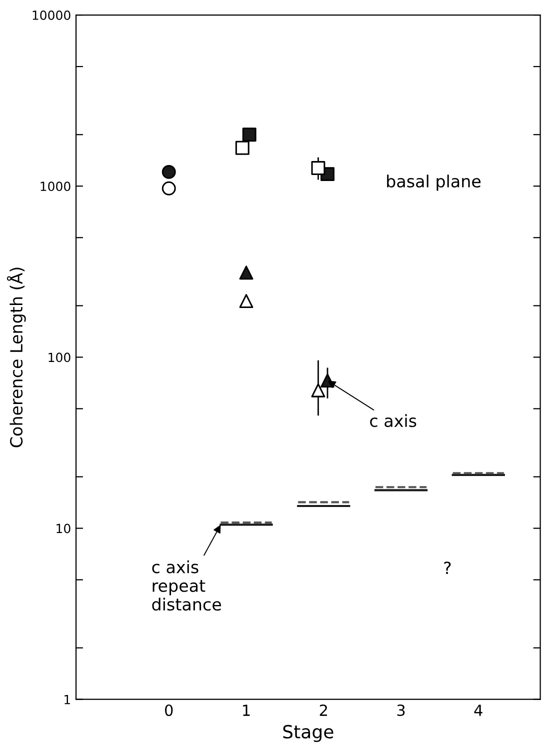 The image size is (543, 752). What do you see at coordinates (169, 710) in the screenshot?
I see `x-tick-label: 0` at bounding box center [169, 710].